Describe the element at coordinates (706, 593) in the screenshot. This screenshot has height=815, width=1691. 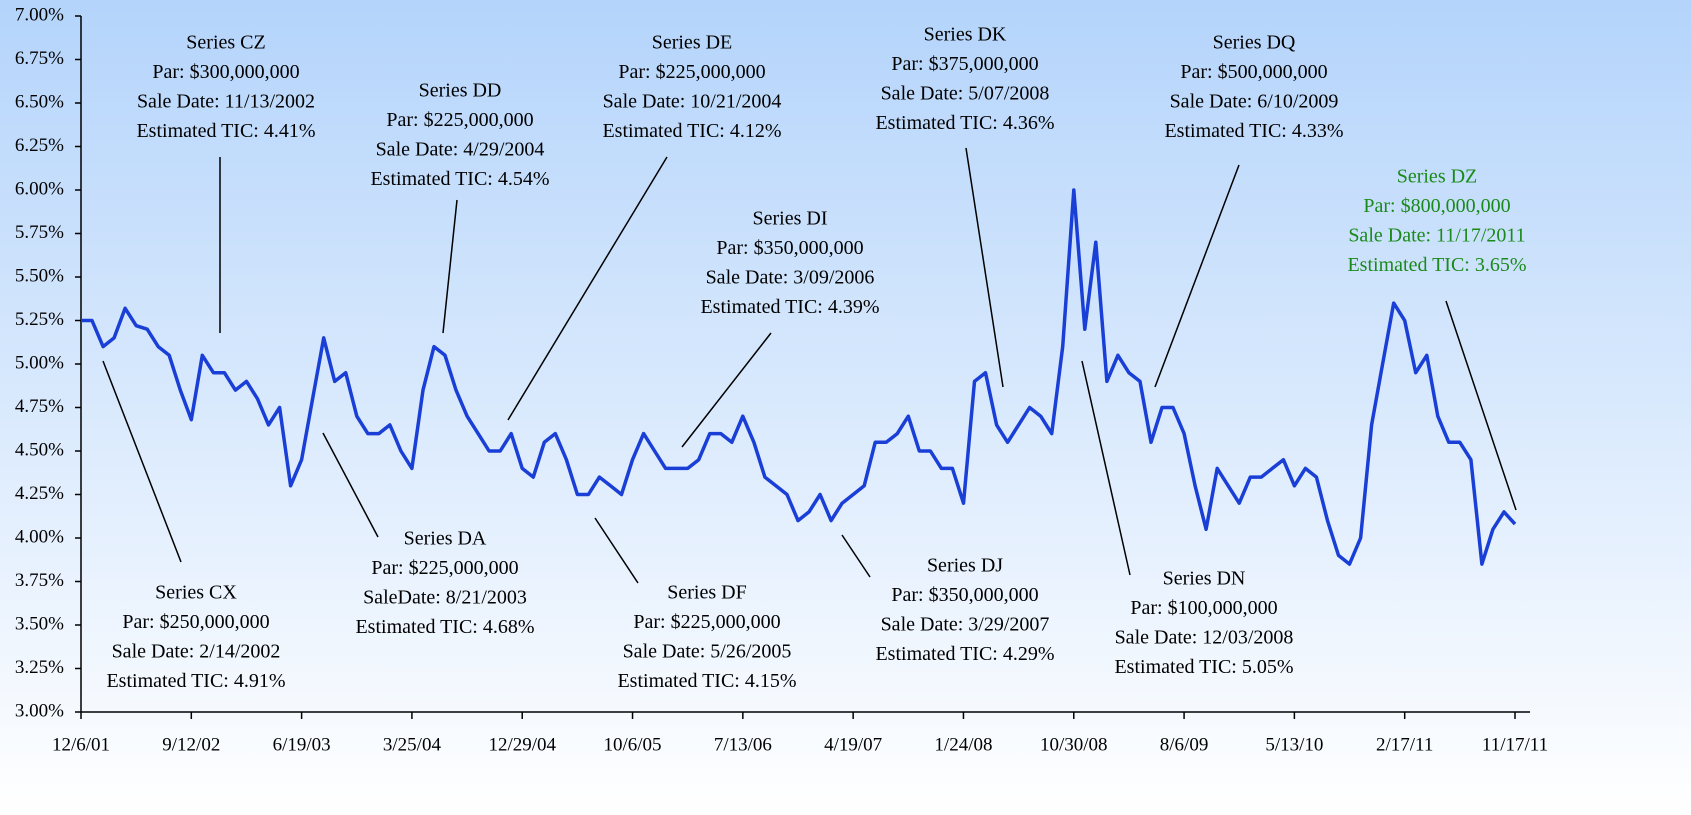
I see `annotation-text: Series DF` at that location.